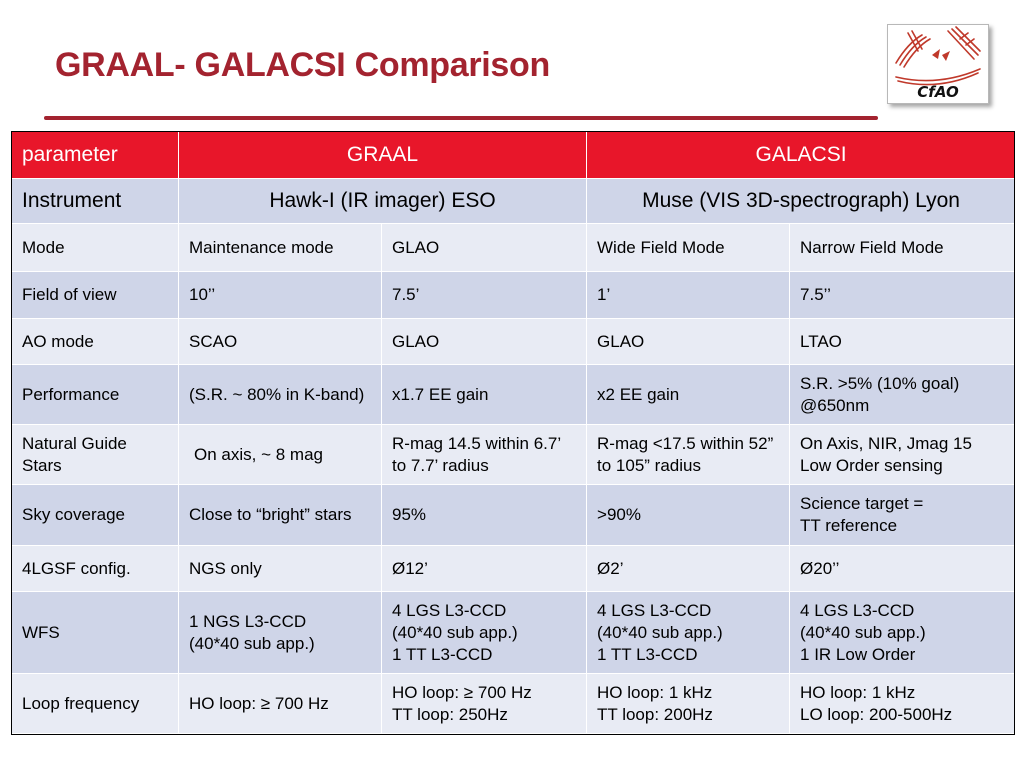  Describe the element at coordinates (382, 155) in the screenshot. I see `header-graal: GRAAL` at that location.